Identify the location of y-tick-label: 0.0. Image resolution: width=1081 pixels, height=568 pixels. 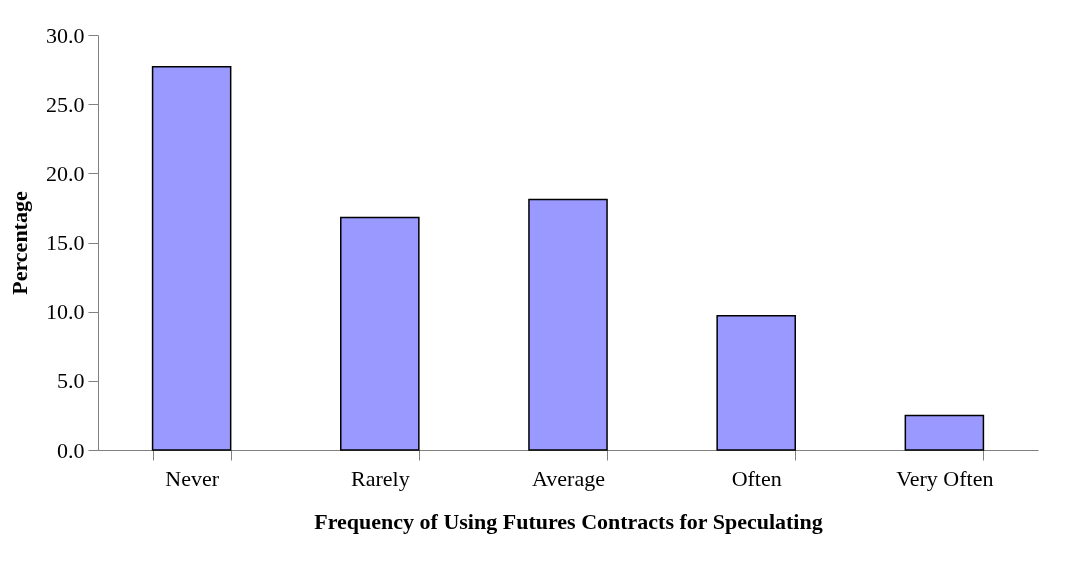
(71, 450).